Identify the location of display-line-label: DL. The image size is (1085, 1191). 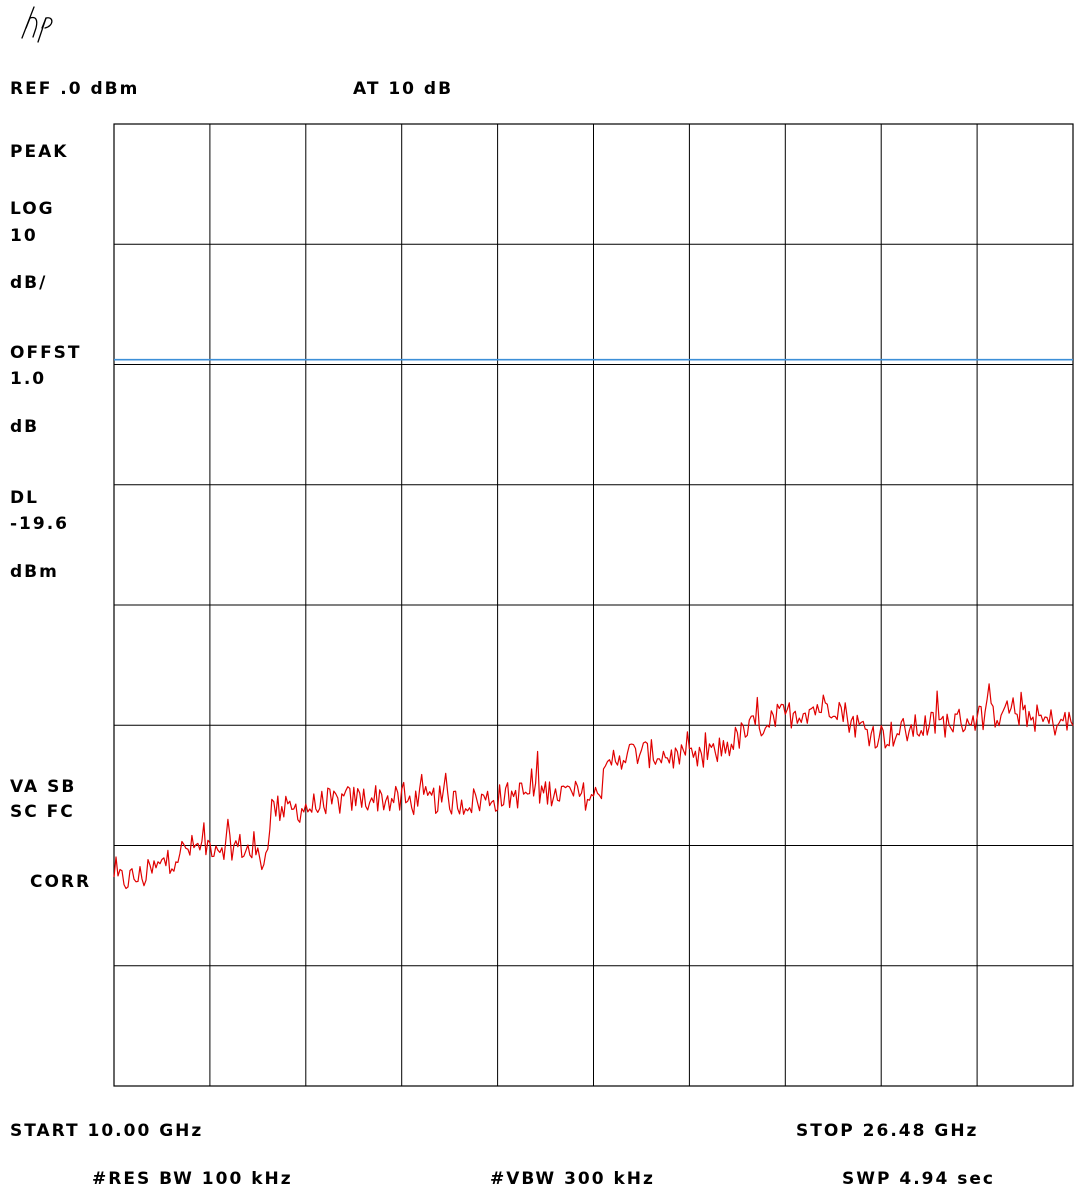
(24, 498).